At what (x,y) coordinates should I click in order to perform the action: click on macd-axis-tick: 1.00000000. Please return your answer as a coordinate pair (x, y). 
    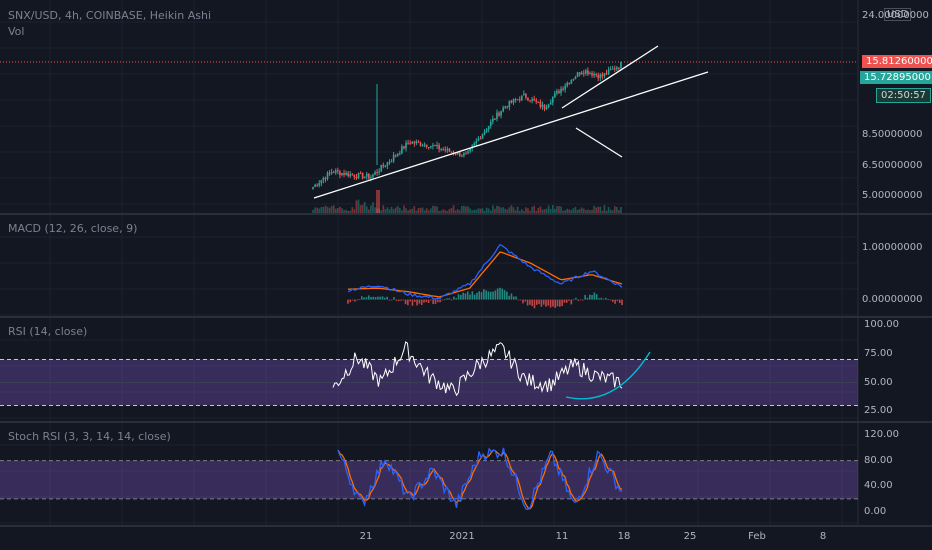
    Looking at the image, I should click on (892, 247).